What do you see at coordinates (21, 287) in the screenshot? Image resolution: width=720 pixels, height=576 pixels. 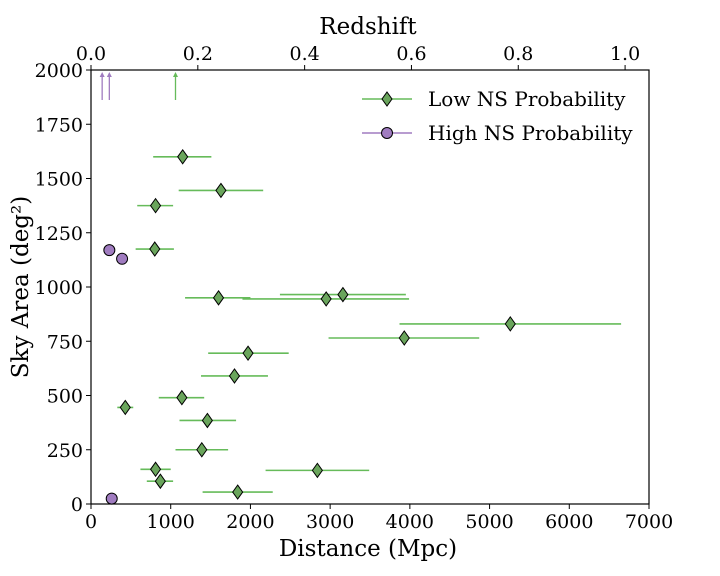 I see `y-axis-label: Sky Area (deg²)` at bounding box center [21, 287].